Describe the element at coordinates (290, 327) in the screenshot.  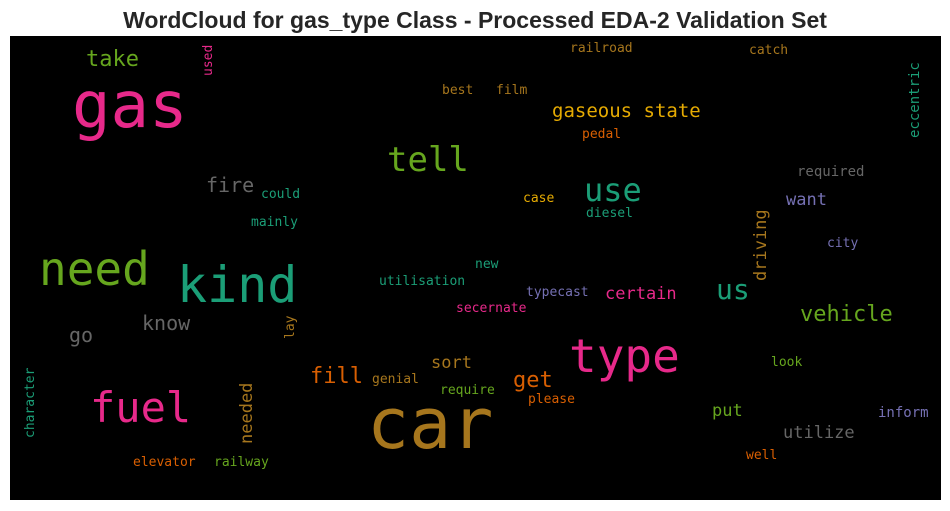
I see `word-lay: lay` at that location.